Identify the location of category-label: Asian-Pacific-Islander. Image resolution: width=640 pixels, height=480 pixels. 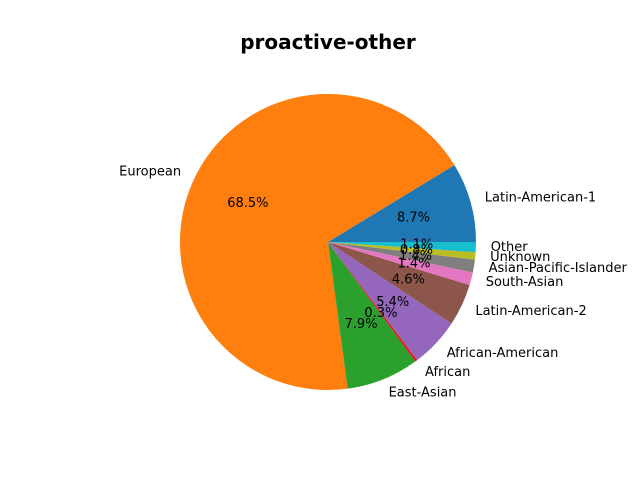
(558, 268).